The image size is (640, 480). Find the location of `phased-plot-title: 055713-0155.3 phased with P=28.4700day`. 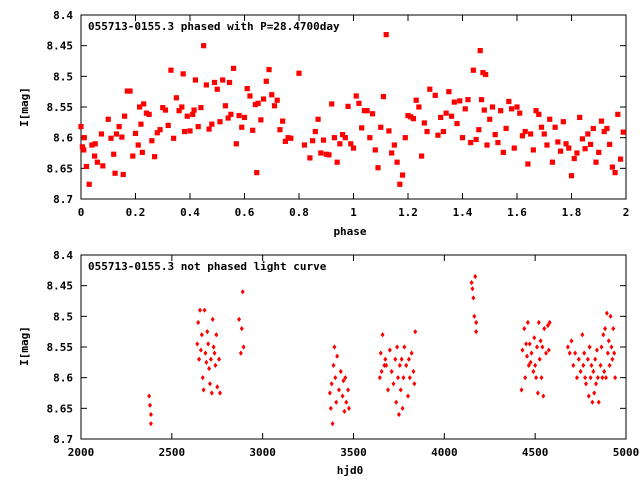

phased-plot-title: 055713-0155.3 phased with P=28.4700day is located at coordinates (214, 26).